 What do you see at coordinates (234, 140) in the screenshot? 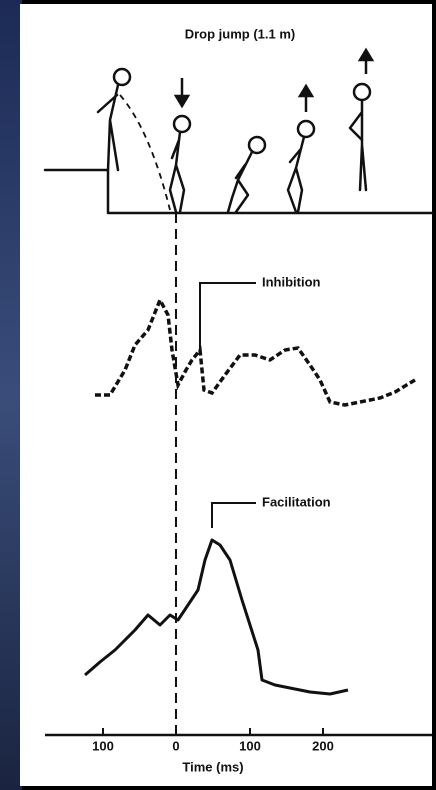
I see `stick-figures` at bounding box center [234, 140].